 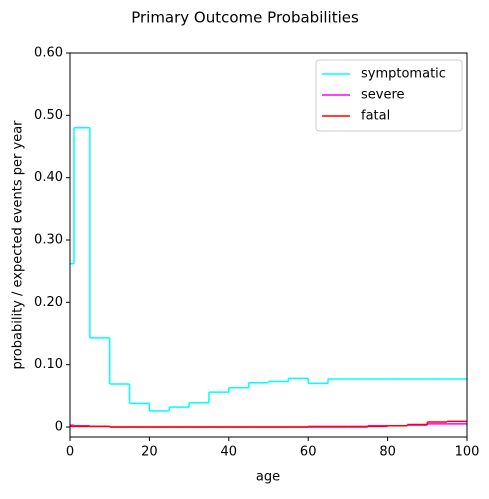 I want to click on y-tick-label: 0.50, so click(x=48, y=115).